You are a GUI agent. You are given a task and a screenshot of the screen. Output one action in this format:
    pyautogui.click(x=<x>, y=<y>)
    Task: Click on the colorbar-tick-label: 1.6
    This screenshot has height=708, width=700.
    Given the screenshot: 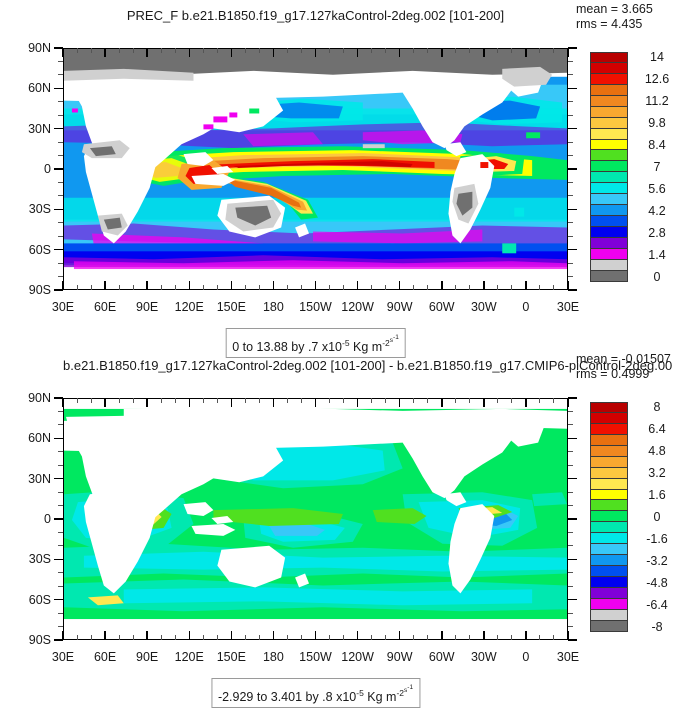 What is the action you would take?
    pyautogui.click(x=657, y=495)
    